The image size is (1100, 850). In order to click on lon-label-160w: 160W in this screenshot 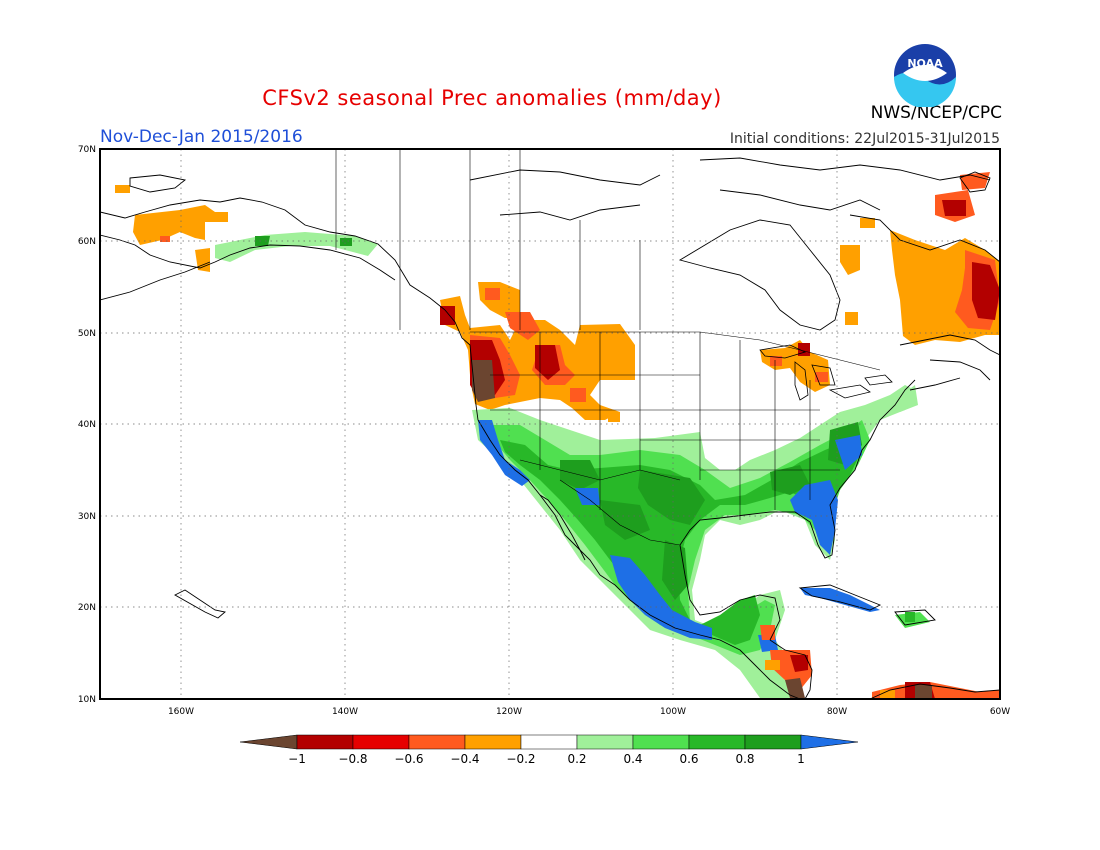, I will do `click(181, 712)`.